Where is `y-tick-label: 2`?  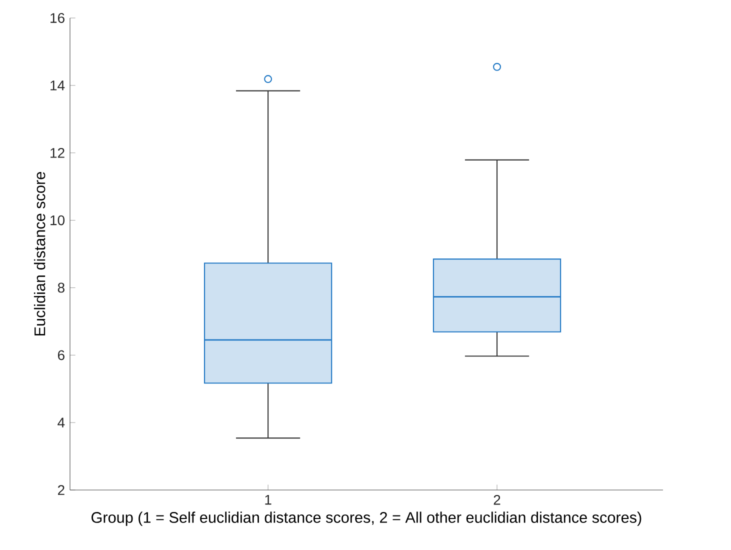 y-tick-label: 2 is located at coordinates (61, 490).